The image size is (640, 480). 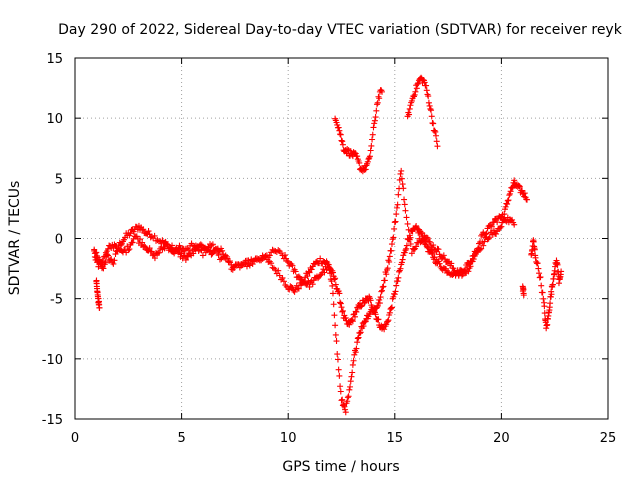 I want to click on y-tick-label: -10, so click(x=52, y=360).